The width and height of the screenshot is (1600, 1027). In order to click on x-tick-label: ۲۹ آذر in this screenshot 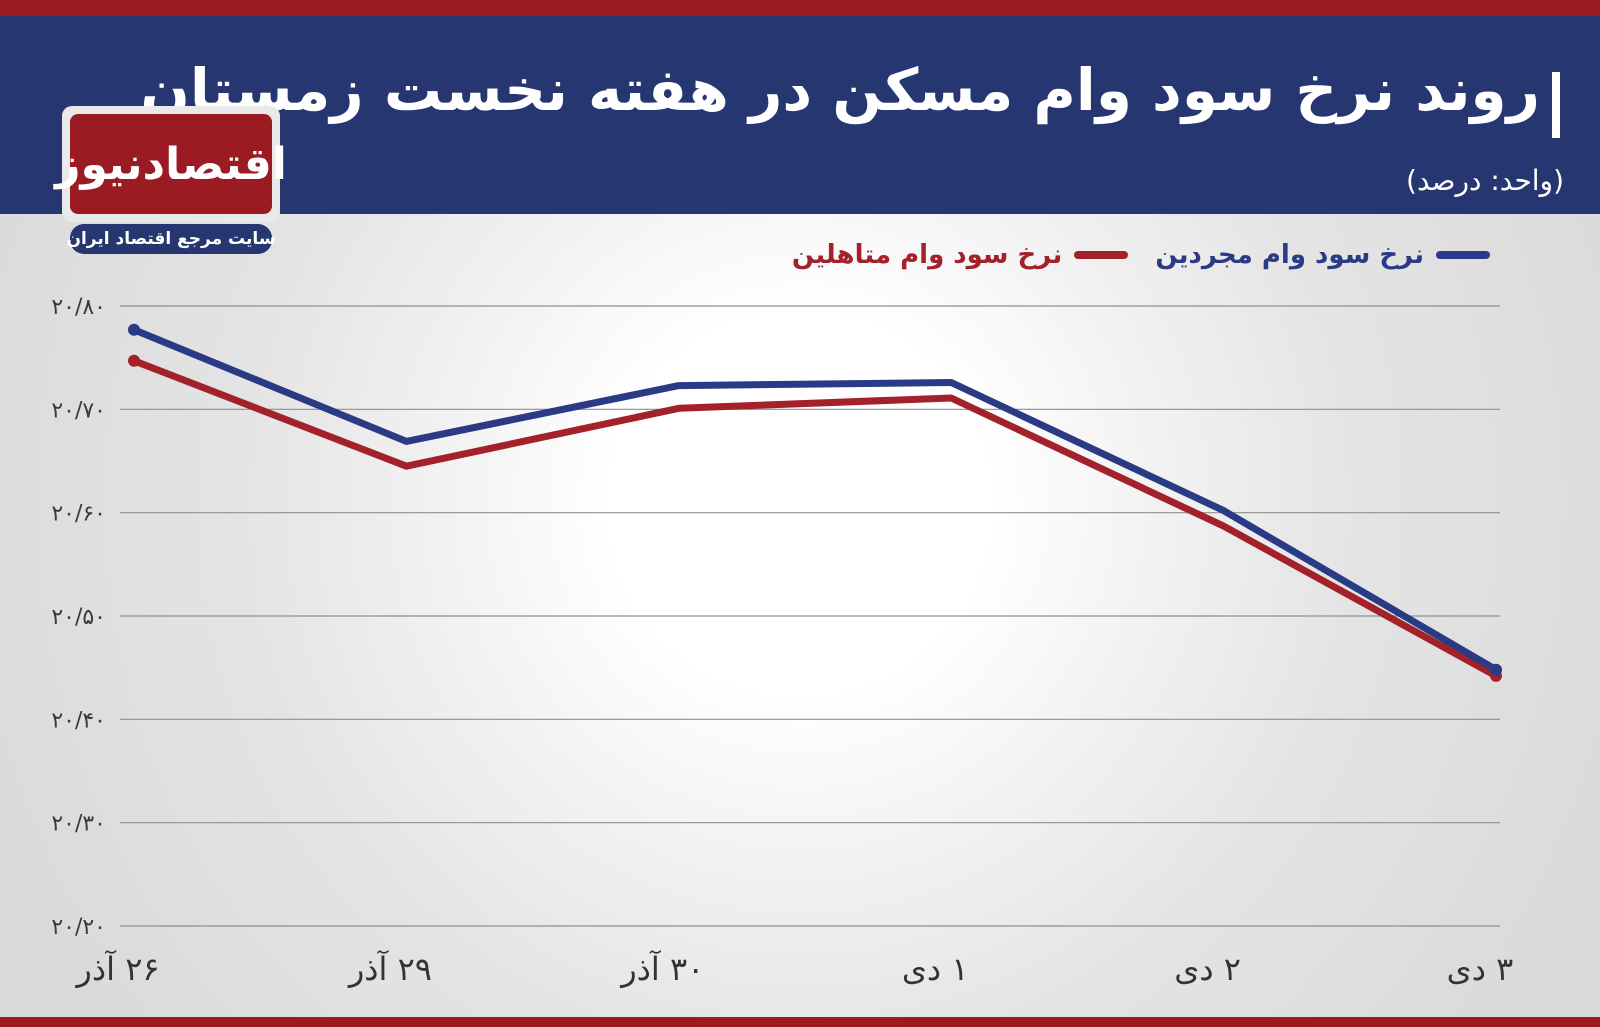, I will do `click(389, 968)`.